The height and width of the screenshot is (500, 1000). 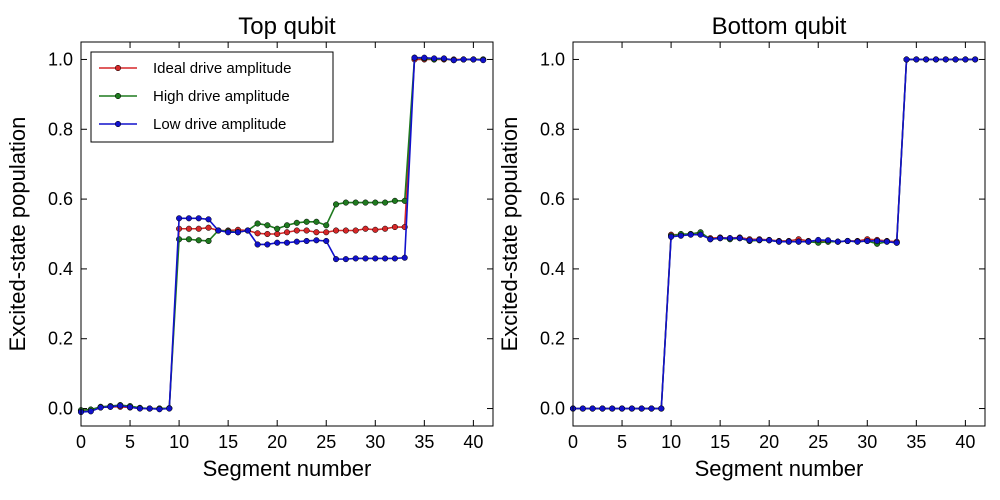 I want to click on y-tick-label: 0.4, so click(x=60, y=269).